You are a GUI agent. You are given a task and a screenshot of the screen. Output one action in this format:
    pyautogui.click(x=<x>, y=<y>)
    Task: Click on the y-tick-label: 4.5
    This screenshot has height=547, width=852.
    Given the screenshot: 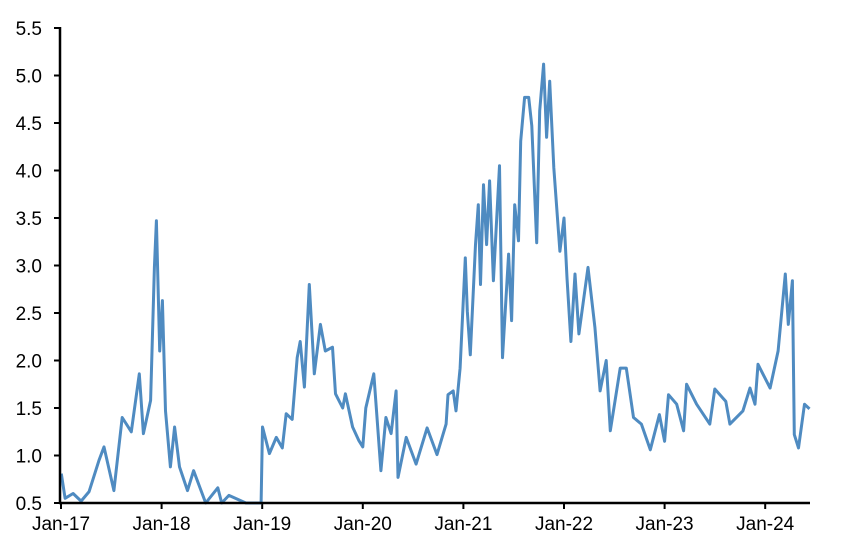 What is the action you would take?
    pyautogui.click(x=29, y=124)
    